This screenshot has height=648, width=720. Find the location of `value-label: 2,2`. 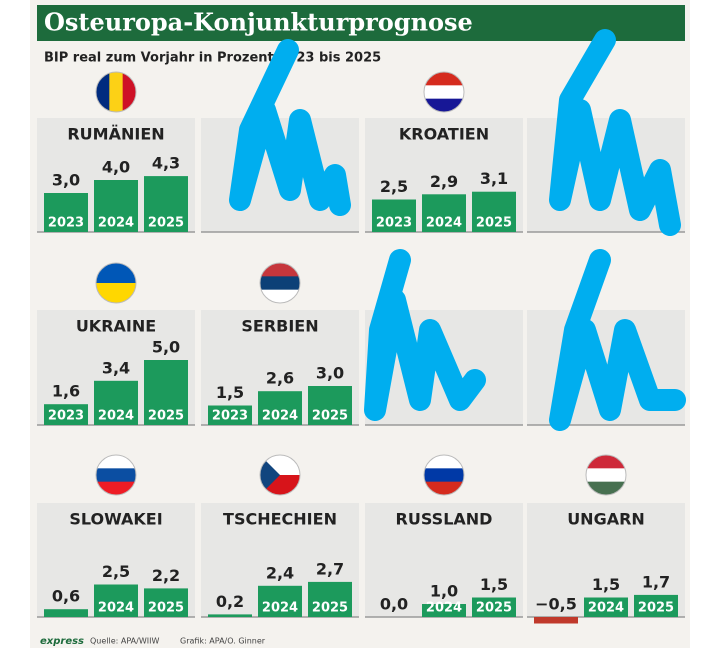

value-label: 2,2 is located at coordinates (166, 575).